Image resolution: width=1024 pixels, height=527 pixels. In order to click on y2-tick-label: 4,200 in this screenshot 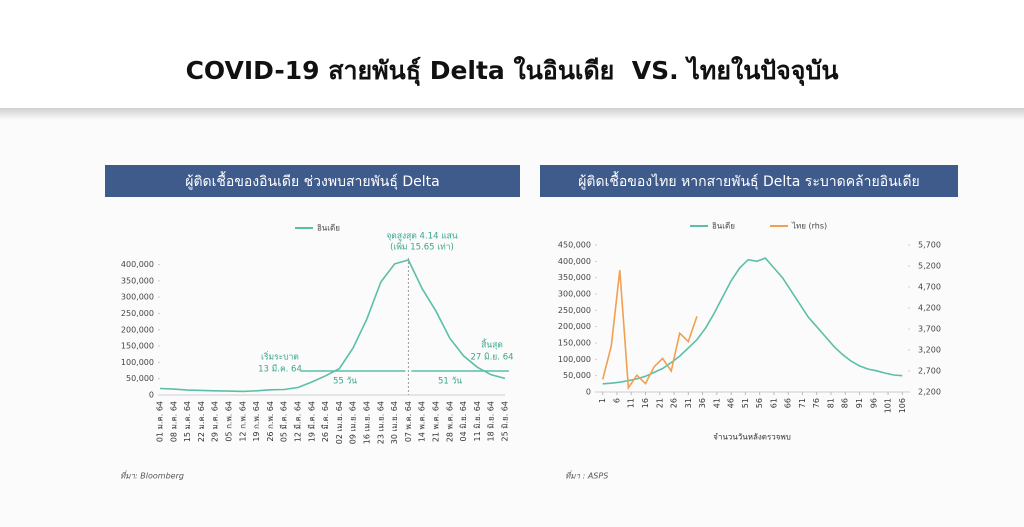, I will do `click(929, 308)`.